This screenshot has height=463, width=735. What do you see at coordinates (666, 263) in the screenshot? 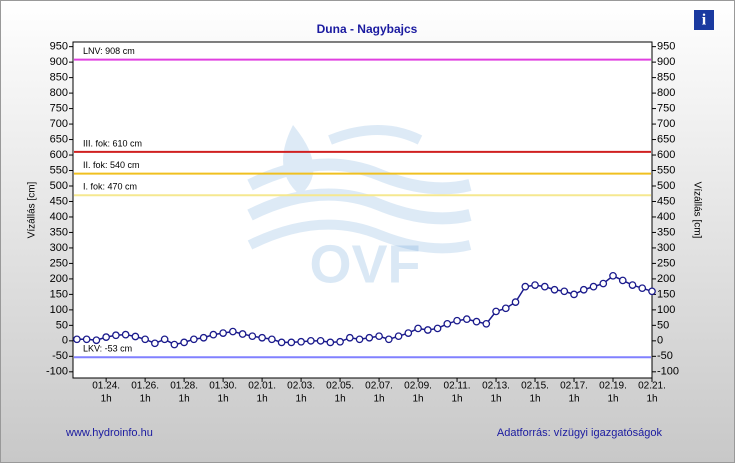
I see `y2-tick-label: 250` at bounding box center [666, 263].